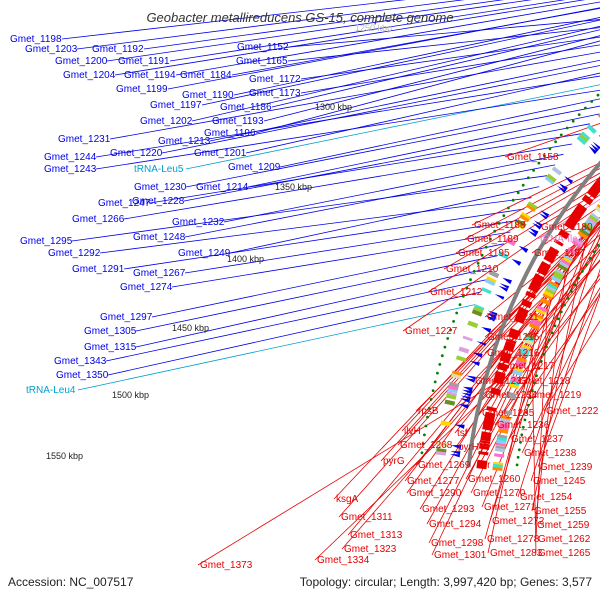 This screenshot has height=600, width=600. What do you see at coordinates (238, 121) in the screenshot?
I see `gene-label-forward: Gmet_1193` at bounding box center [238, 121].